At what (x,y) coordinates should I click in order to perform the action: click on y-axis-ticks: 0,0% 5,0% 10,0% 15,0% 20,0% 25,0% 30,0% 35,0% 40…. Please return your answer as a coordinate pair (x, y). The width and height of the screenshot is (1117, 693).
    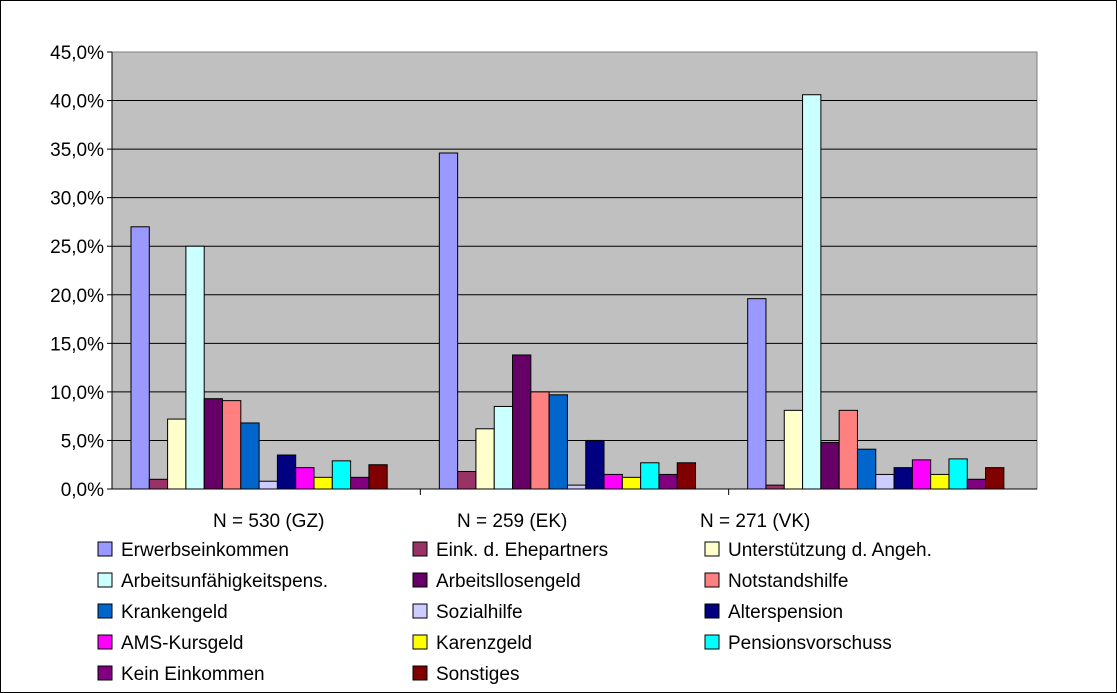
    Looking at the image, I should click on (81, 272).